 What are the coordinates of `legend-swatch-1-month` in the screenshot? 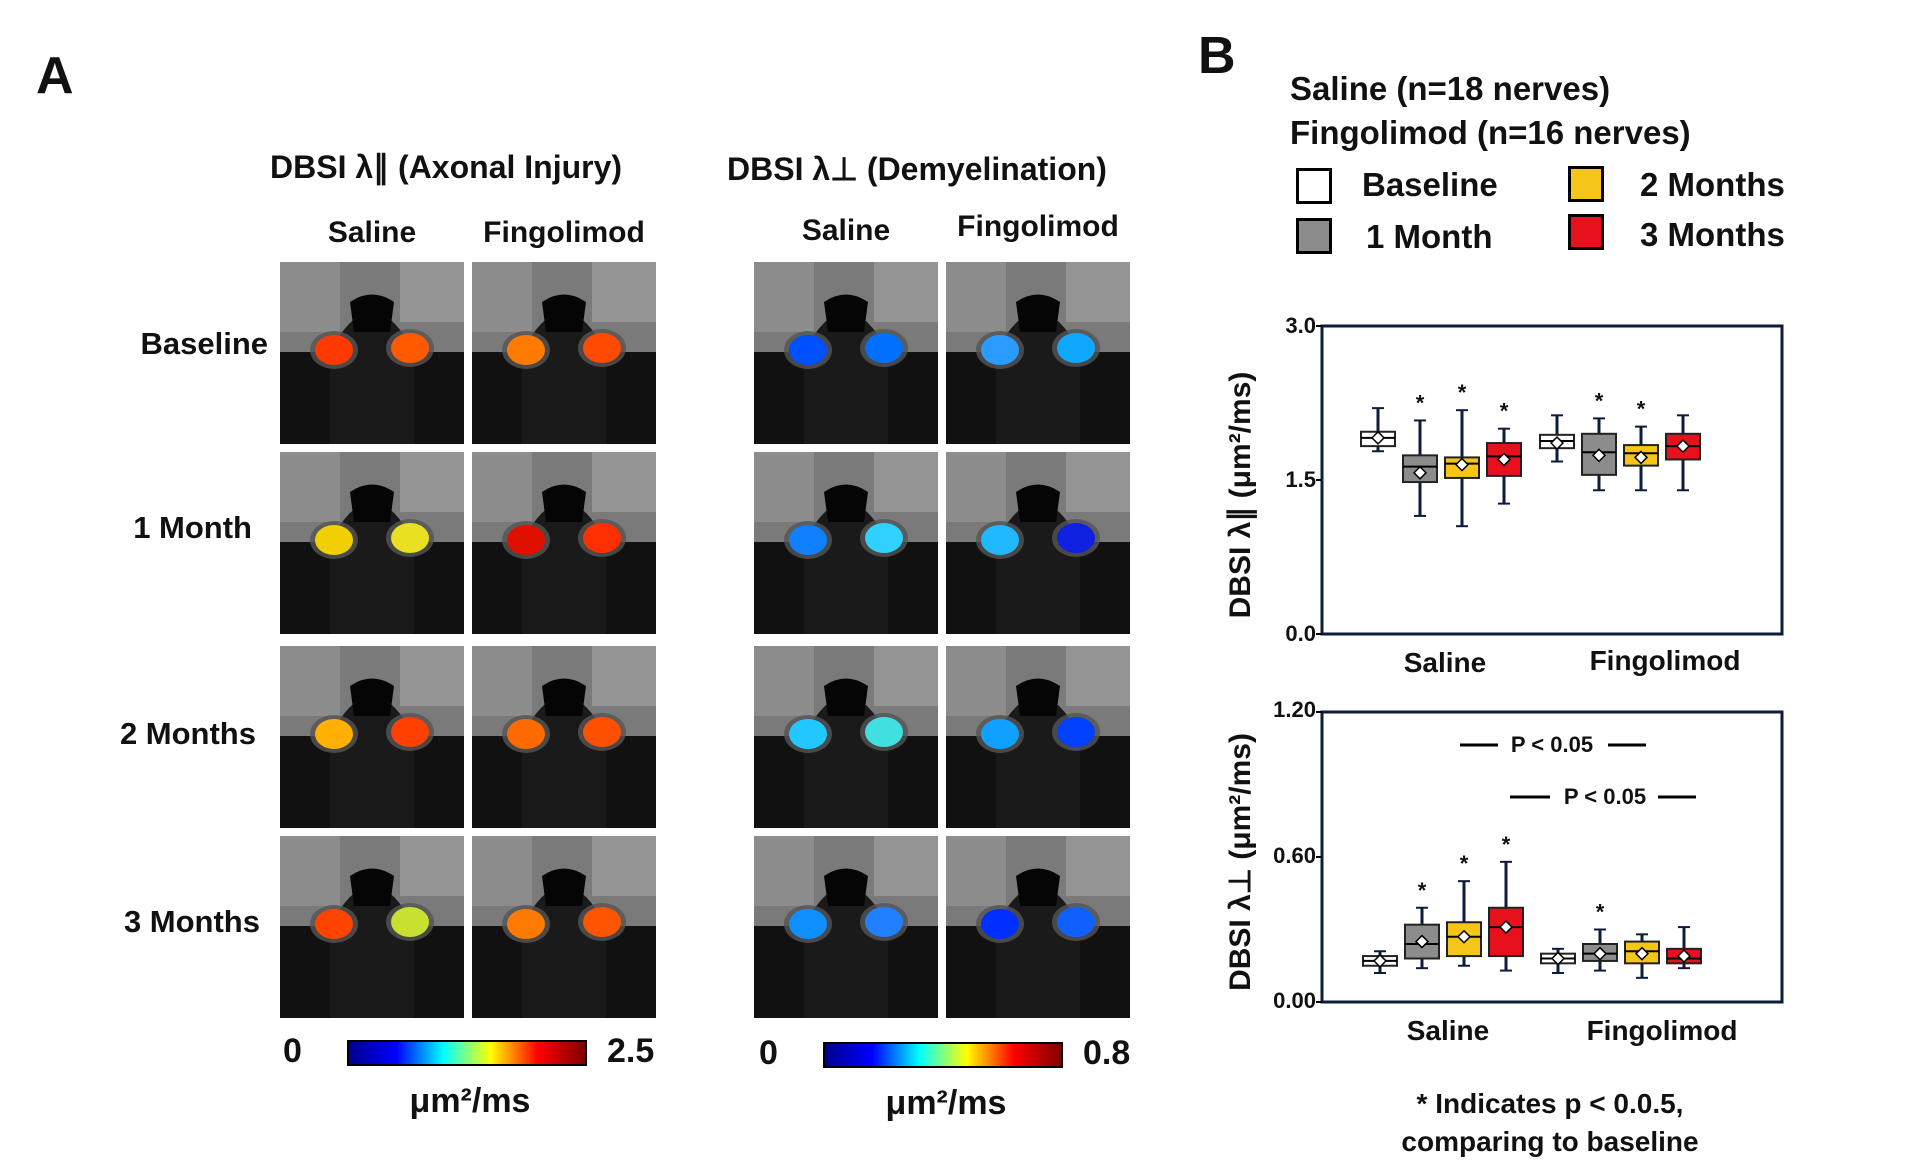 It's located at (1314, 236).